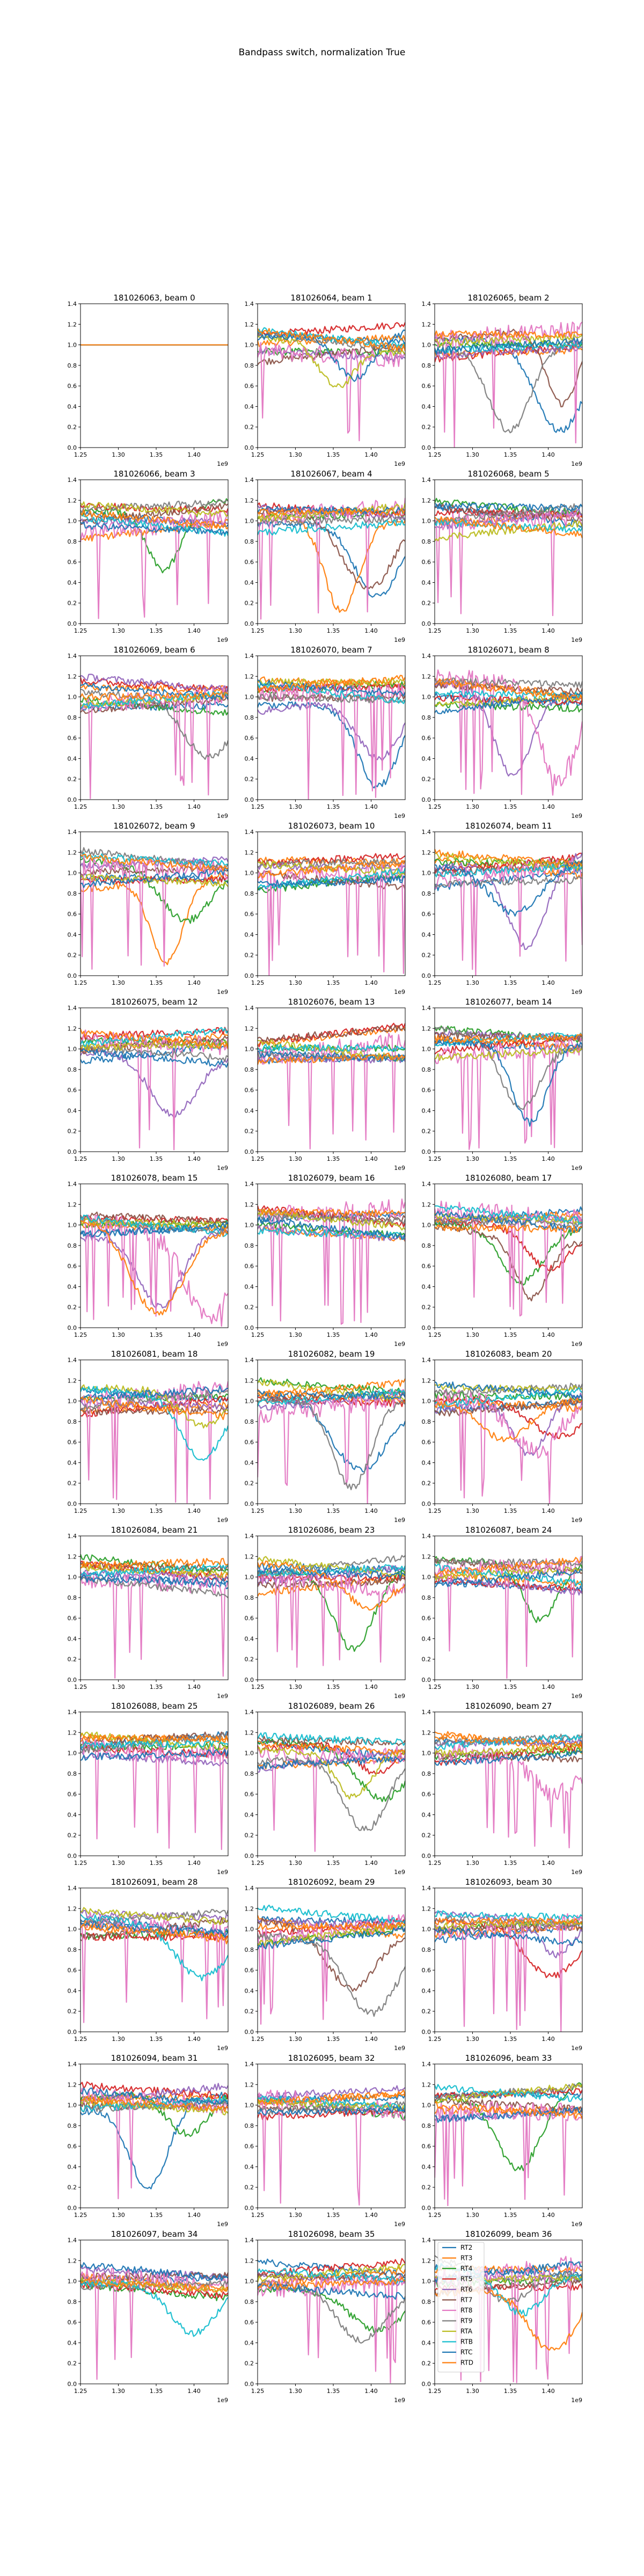  What do you see at coordinates (331, 1218) in the screenshot?
I see `series-line-RT9` at bounding box center [331, 1218].